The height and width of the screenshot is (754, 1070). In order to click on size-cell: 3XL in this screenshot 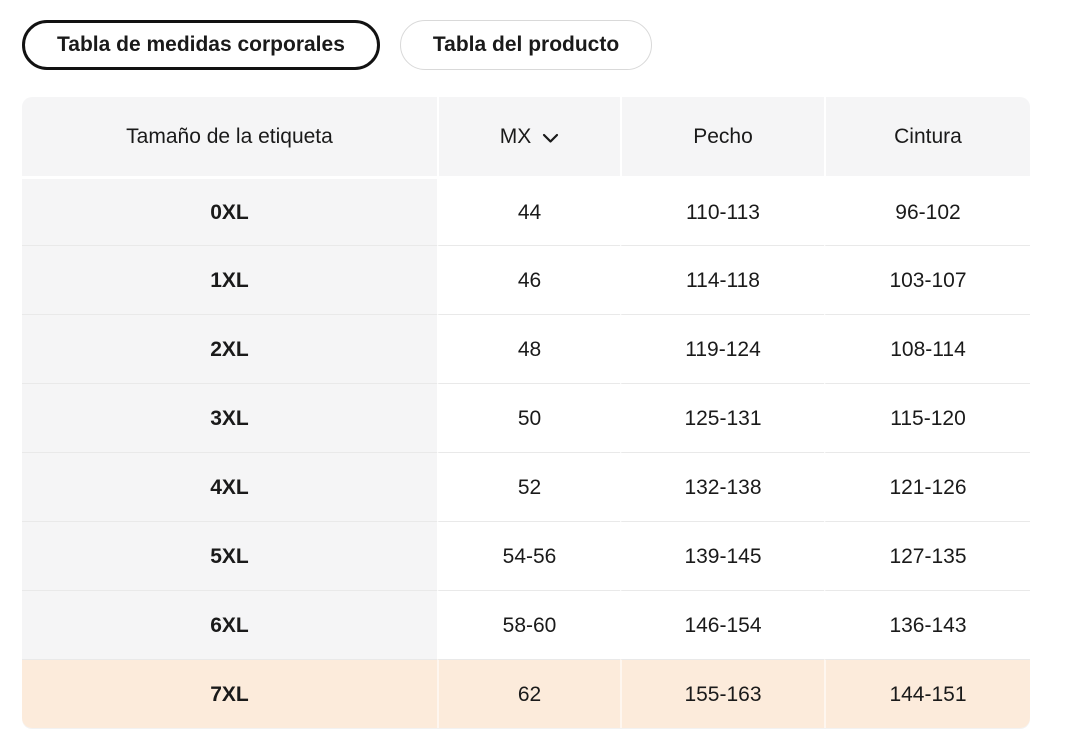, I will do `click(229, 417)`.